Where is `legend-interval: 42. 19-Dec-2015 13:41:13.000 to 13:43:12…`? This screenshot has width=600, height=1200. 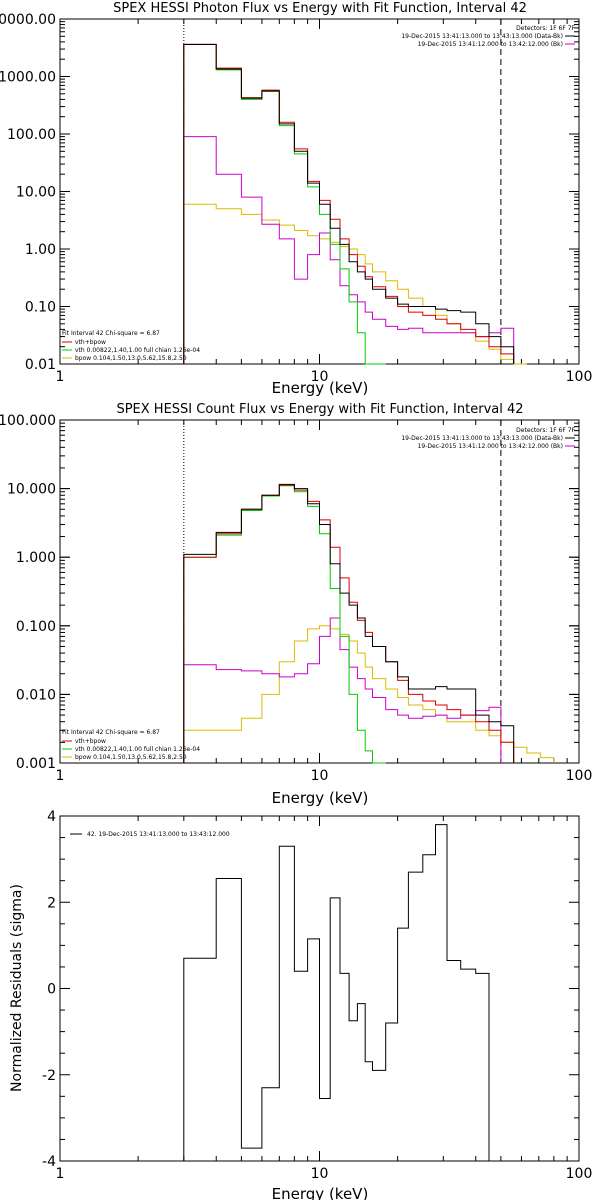 legend-interval: 42. 19-Dec-2015 13:41:13.000 to 13:43:12… is located at coordinates (158, 834).